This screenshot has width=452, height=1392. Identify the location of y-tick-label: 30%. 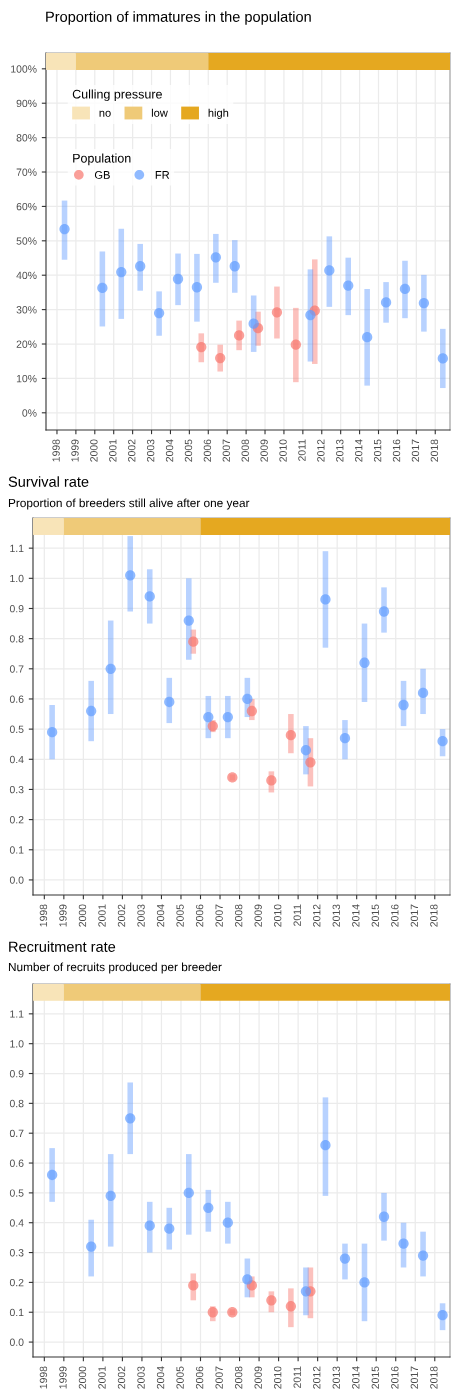
(26, 310).